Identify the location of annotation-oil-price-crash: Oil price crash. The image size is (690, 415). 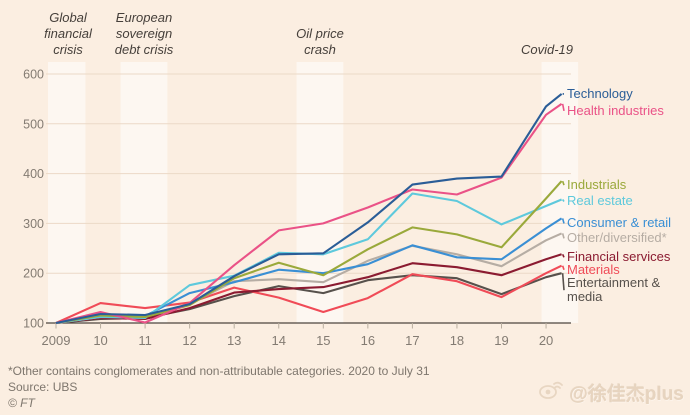
(320, 42).